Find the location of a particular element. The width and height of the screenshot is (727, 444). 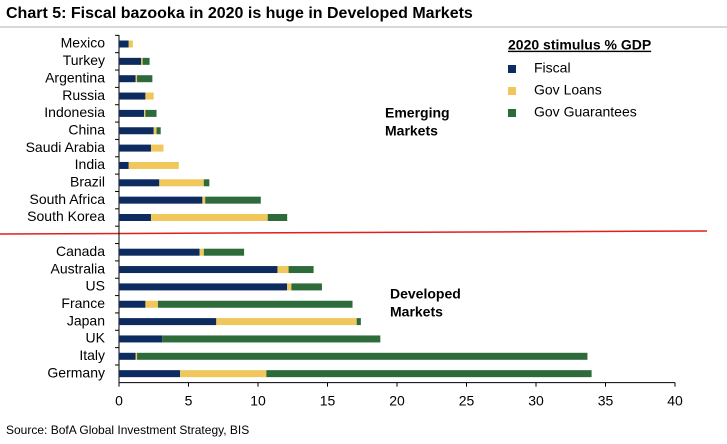

y-tick-label: South Korea is located at coordinates (66, 216).